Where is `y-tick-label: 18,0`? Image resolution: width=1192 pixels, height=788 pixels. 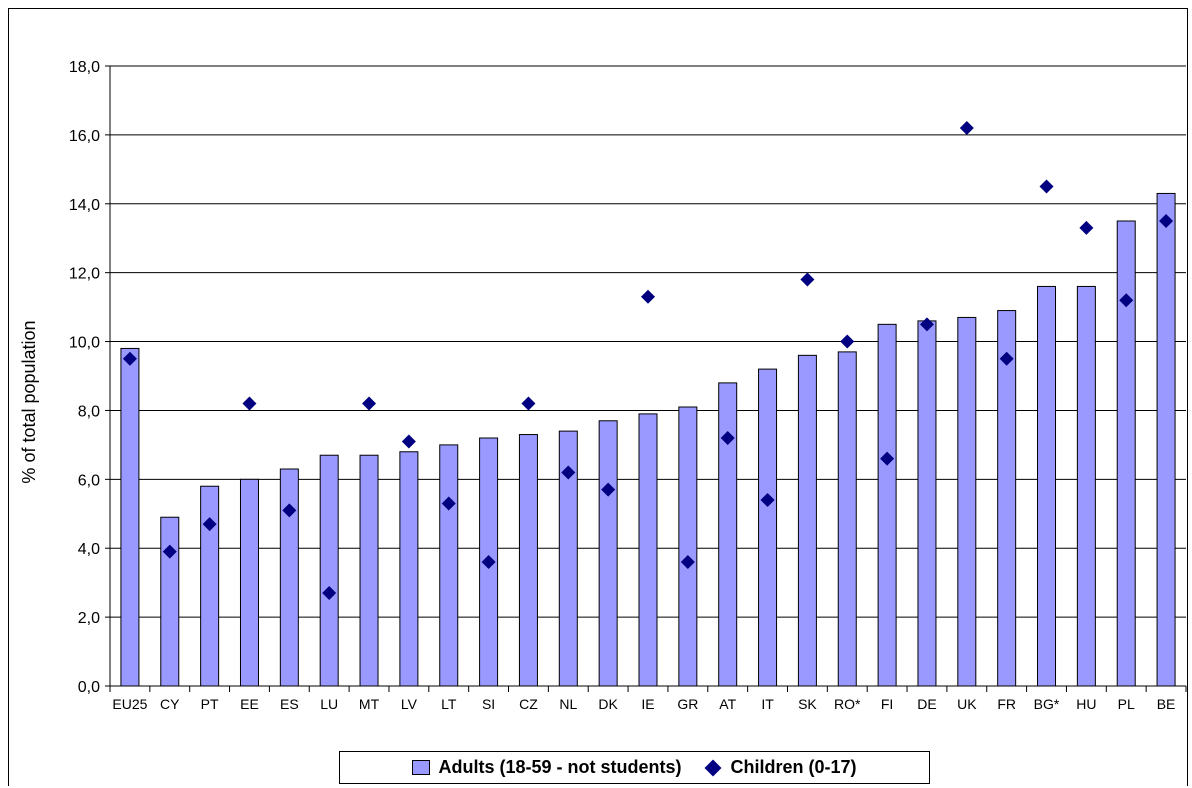 y-tick-label: 18,0 is located at coordinates (84, 67).